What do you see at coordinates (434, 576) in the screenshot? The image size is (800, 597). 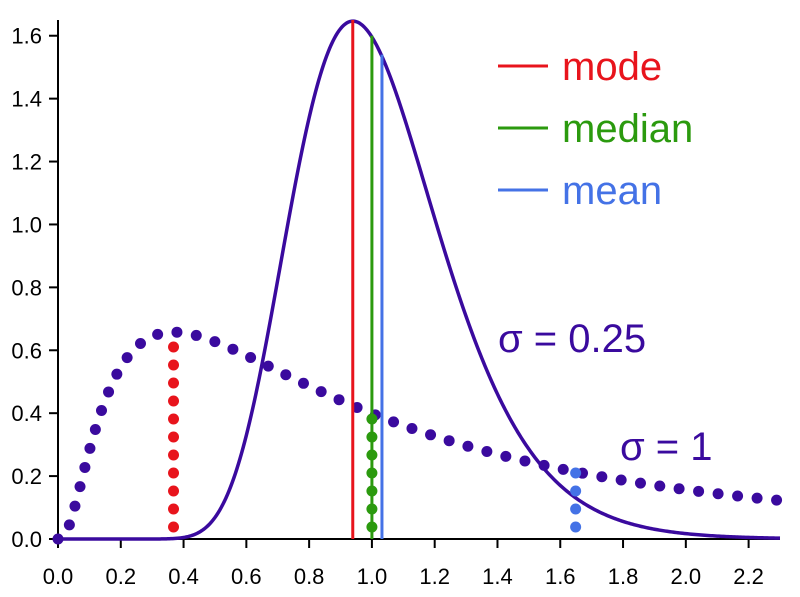 I see `x-tick-label: 1.2` at bounding box center [434, 576].